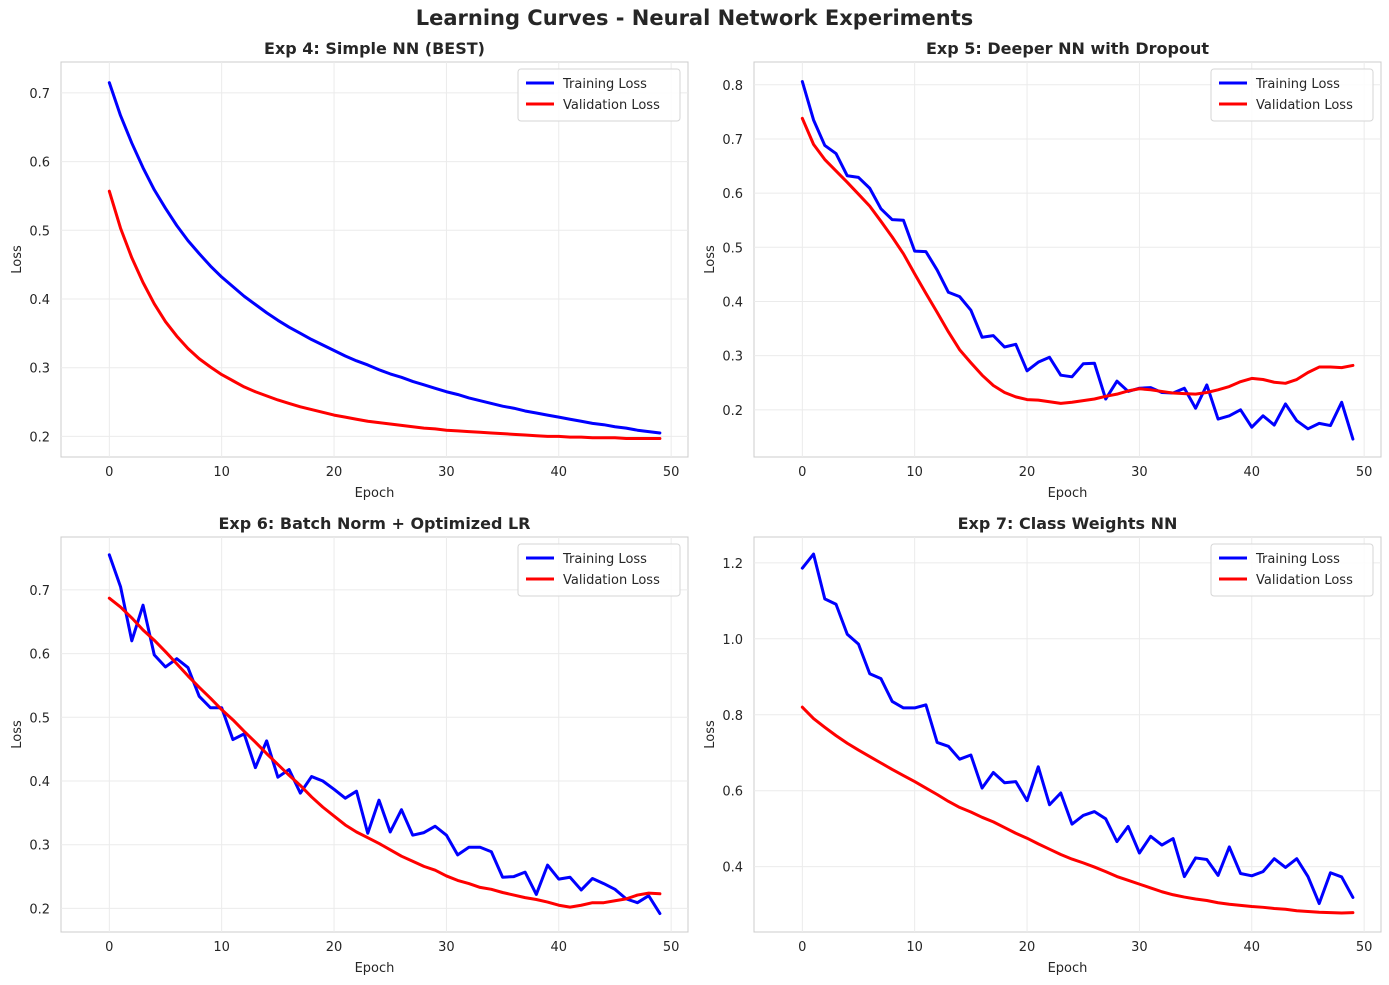  I want to click on subplot-title: Exp 5: Deeper NN with Dropout, so click(1067, 48).